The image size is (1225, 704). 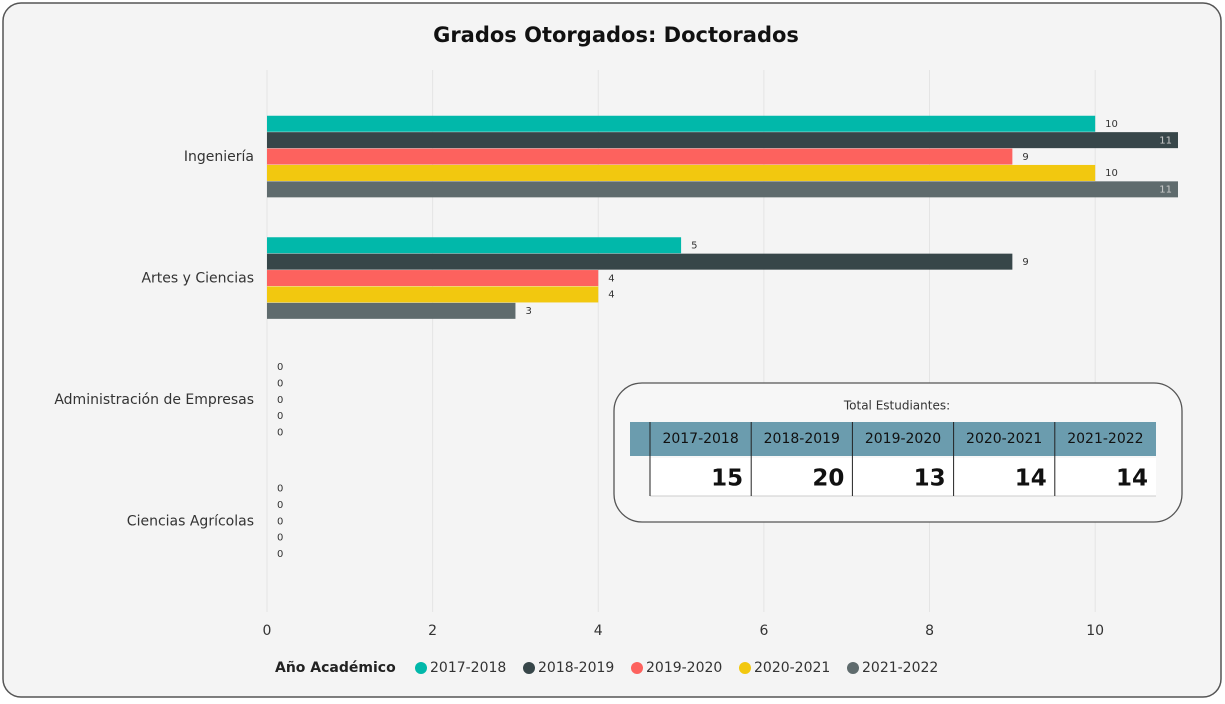 What do you see at coordinates (1004, 439) in the screenshot?
I see `table-header: 2020-2021` at bounding box center [1004, 439].